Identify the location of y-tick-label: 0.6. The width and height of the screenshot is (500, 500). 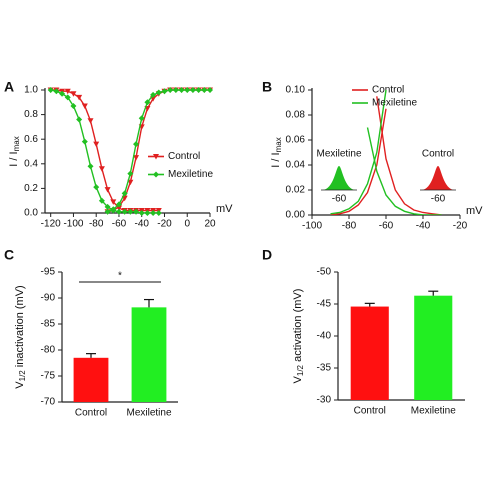
(31, 139).